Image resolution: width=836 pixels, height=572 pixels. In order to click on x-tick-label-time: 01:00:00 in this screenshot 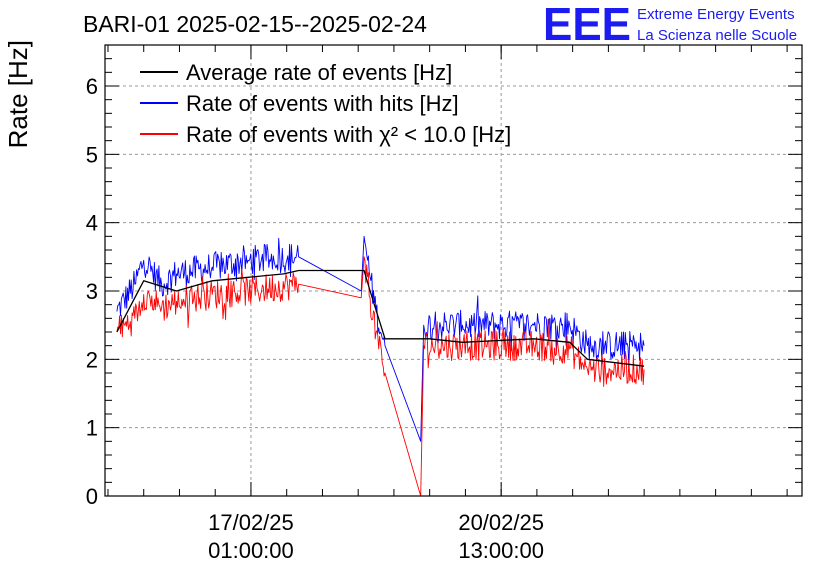, I will do `click(251, 550)`.